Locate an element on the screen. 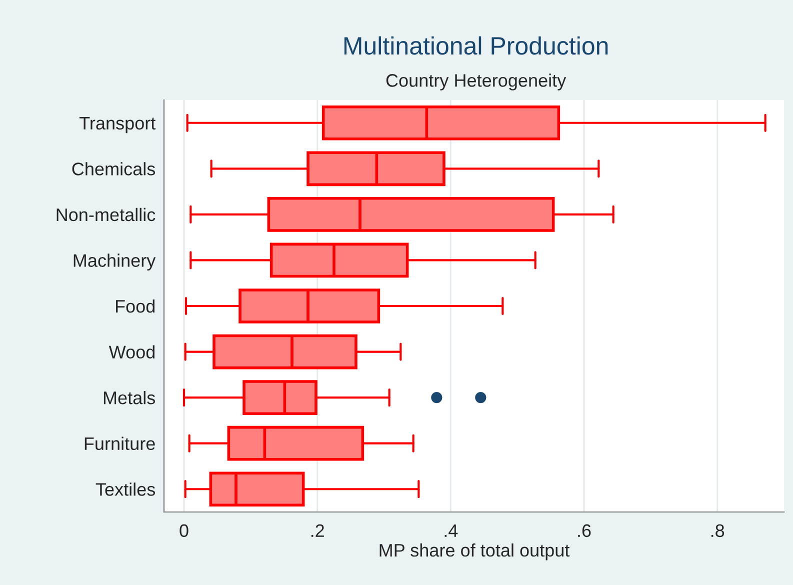 This screenshot has width=793, height=585. y-tick-label: Furniture is located at coordinates (119, 443).